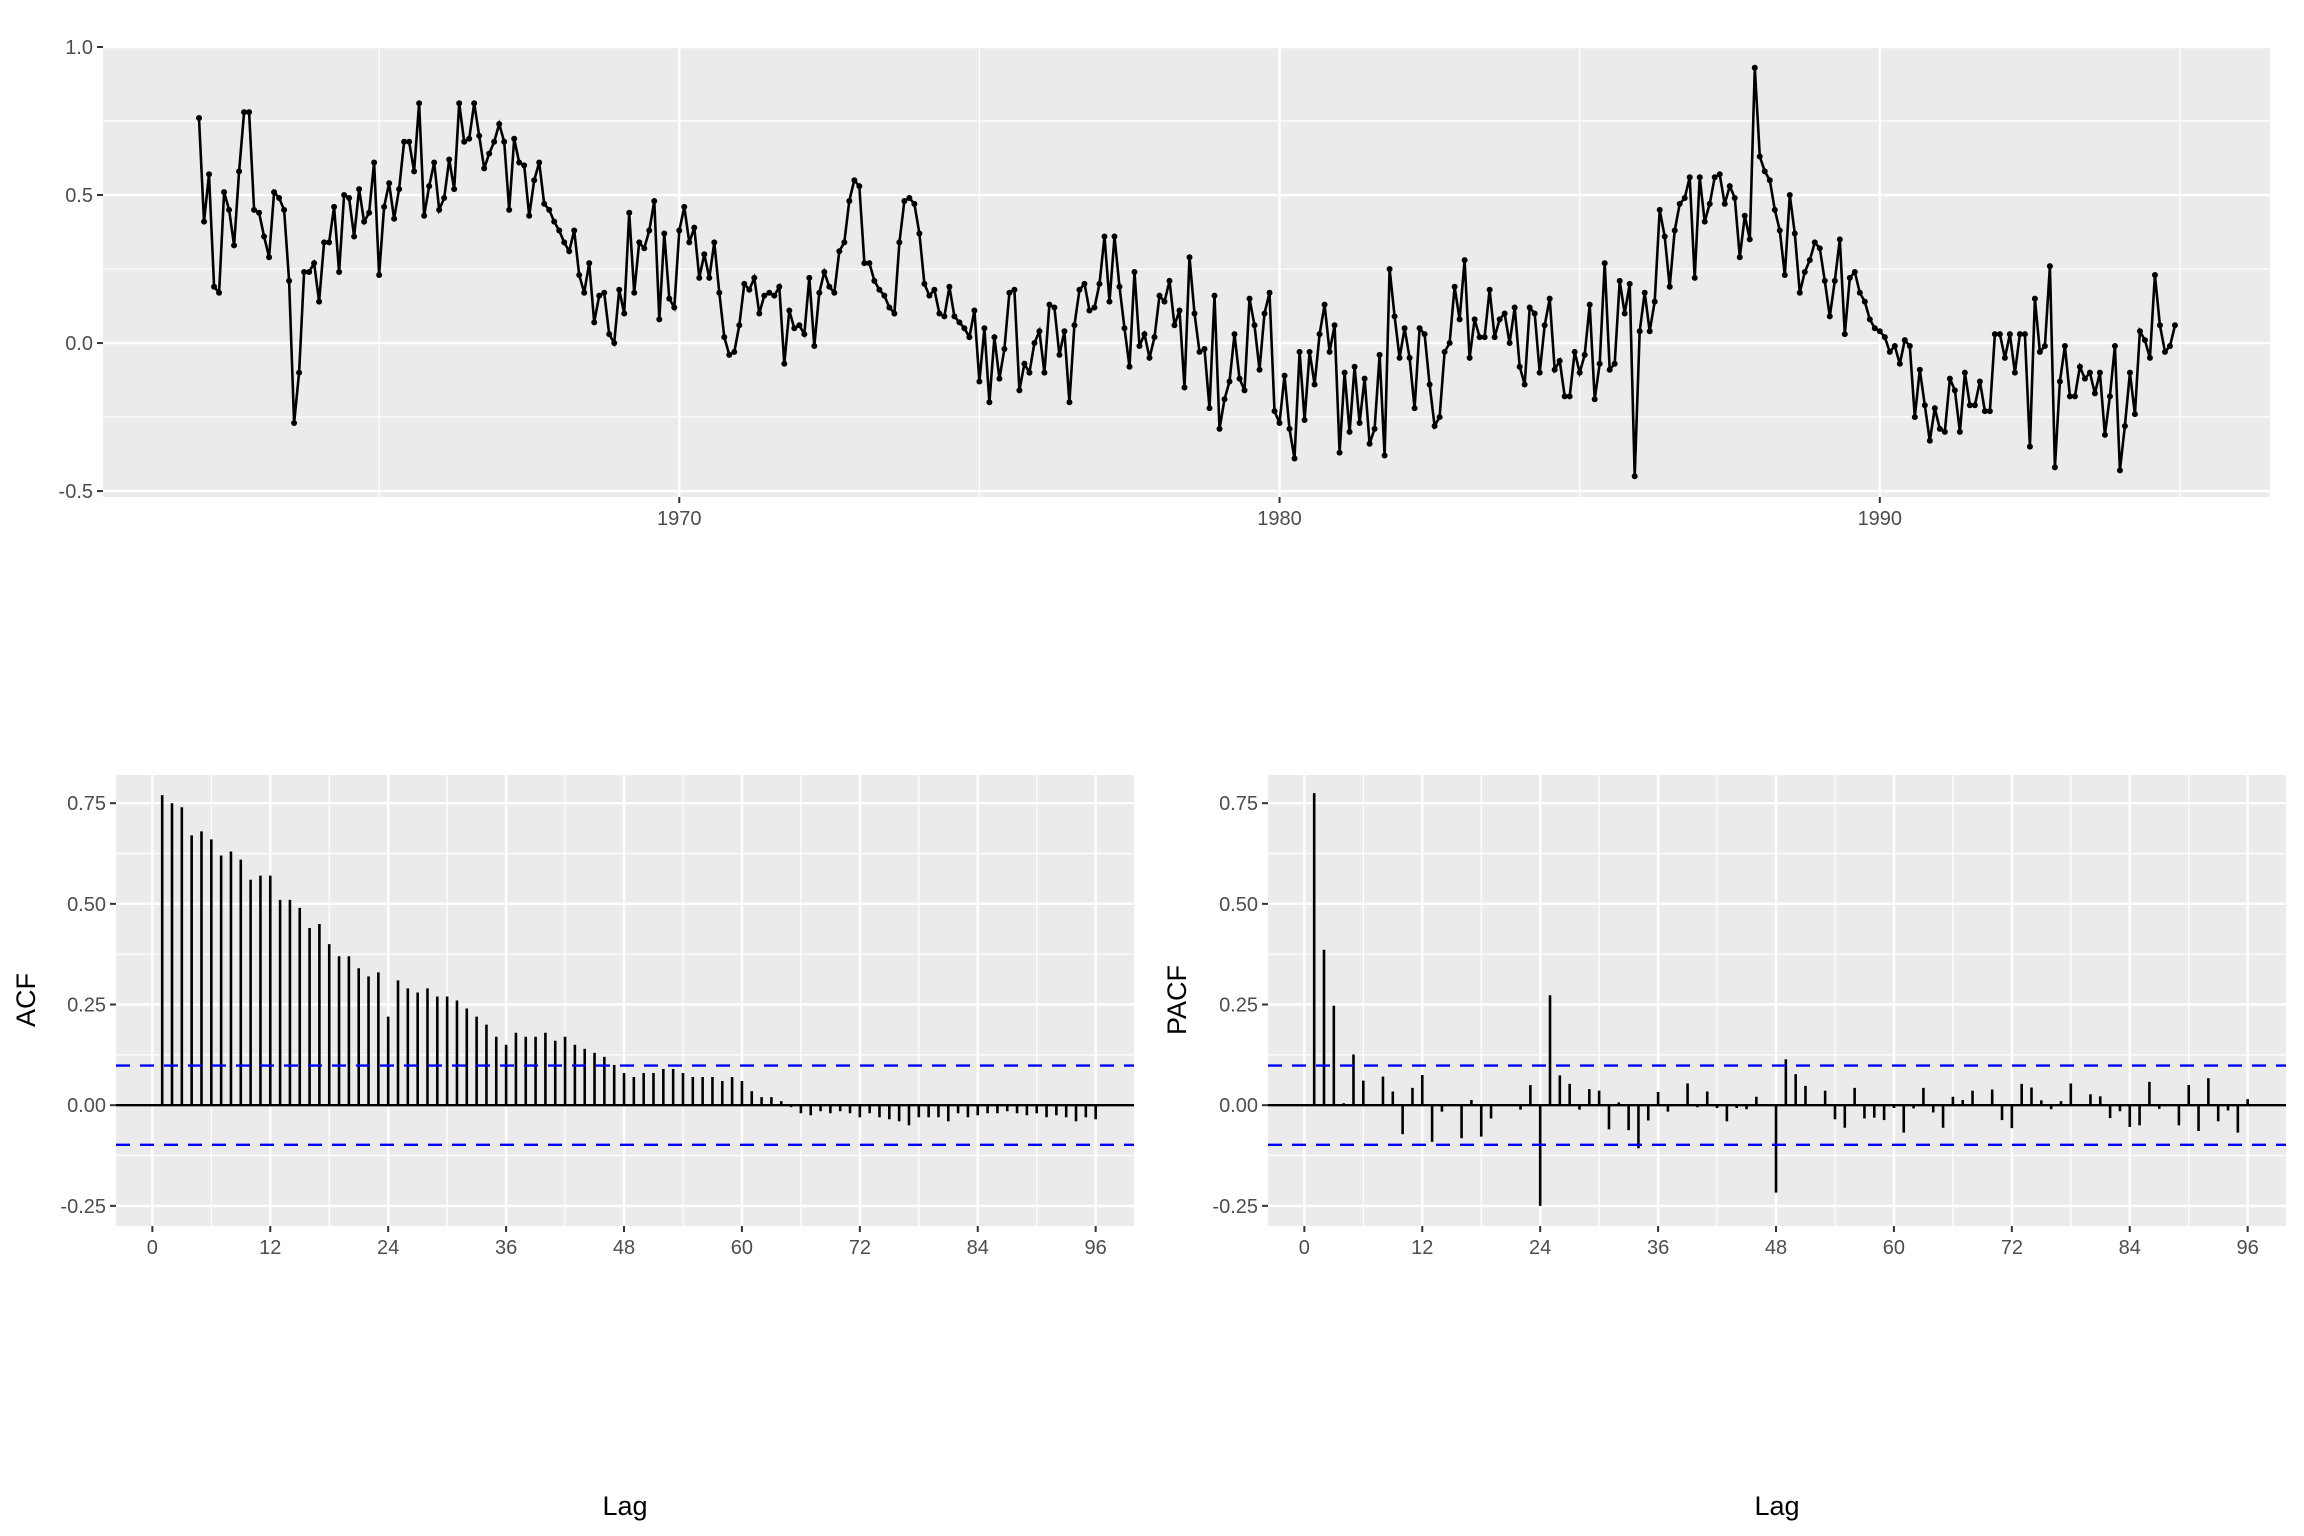 The image size is (2304, 1536). I want to click on x-tick-label: 96, so click(1096, 1248).